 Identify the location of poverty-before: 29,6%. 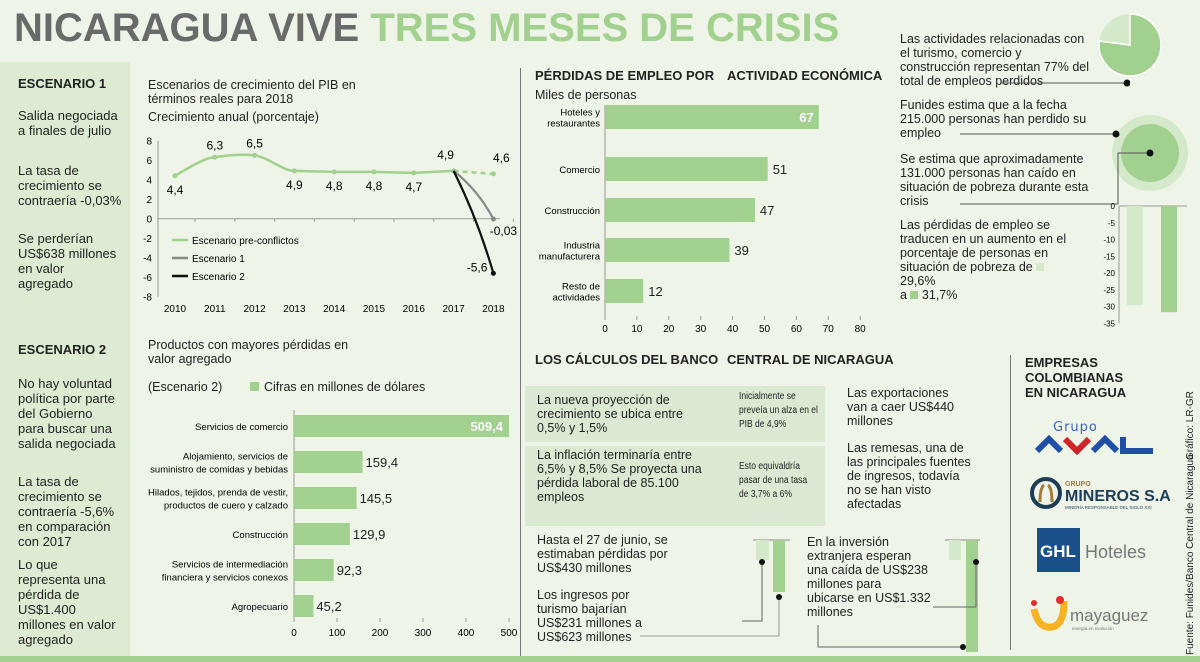
(918, 281).